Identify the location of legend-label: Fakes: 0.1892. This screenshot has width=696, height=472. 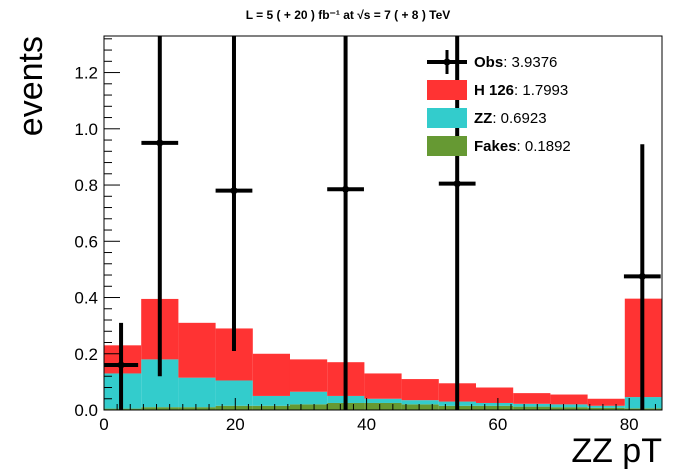
(522, 146).